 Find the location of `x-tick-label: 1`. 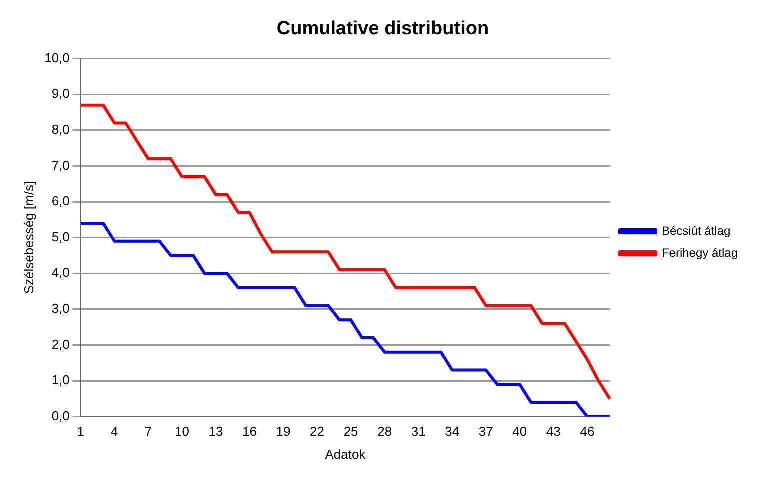

x-tick-label: 1 is located at coordinates (81, 432).